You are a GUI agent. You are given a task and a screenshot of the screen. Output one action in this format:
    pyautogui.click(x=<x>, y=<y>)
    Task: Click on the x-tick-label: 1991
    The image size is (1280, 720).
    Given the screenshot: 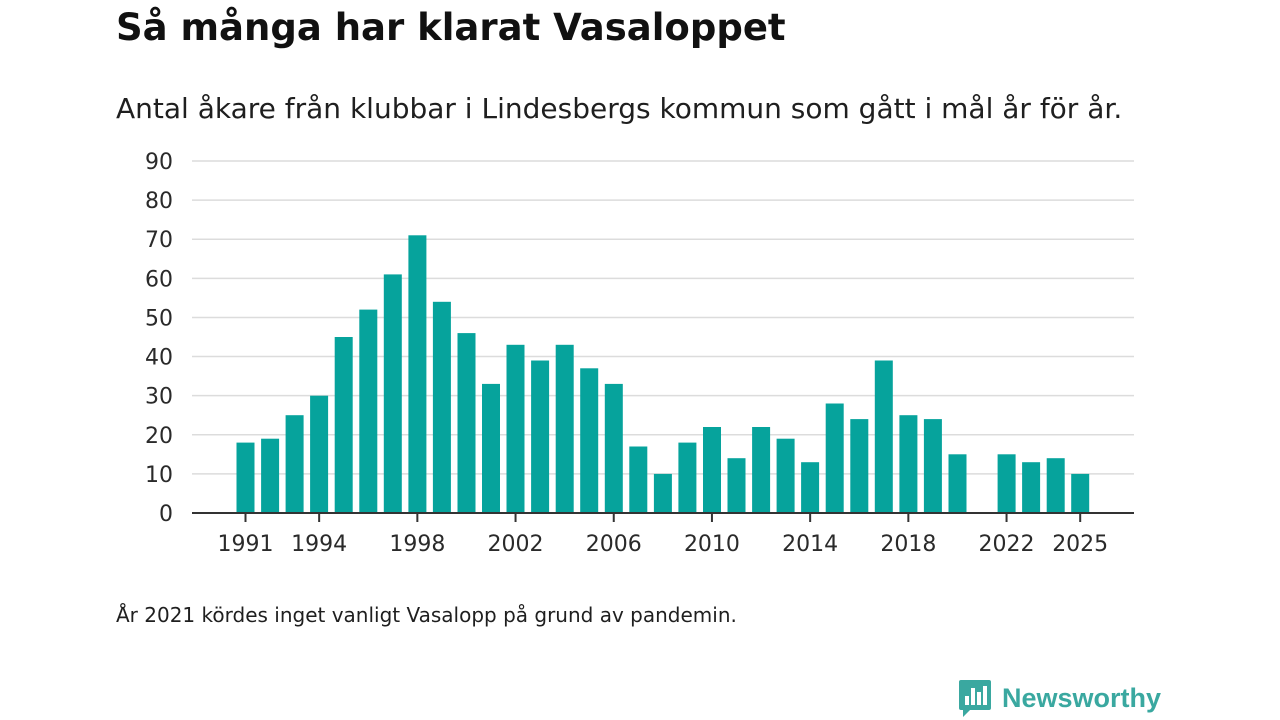 What is the action you would take?
    pyautogui.click(x=246, y=544)
    